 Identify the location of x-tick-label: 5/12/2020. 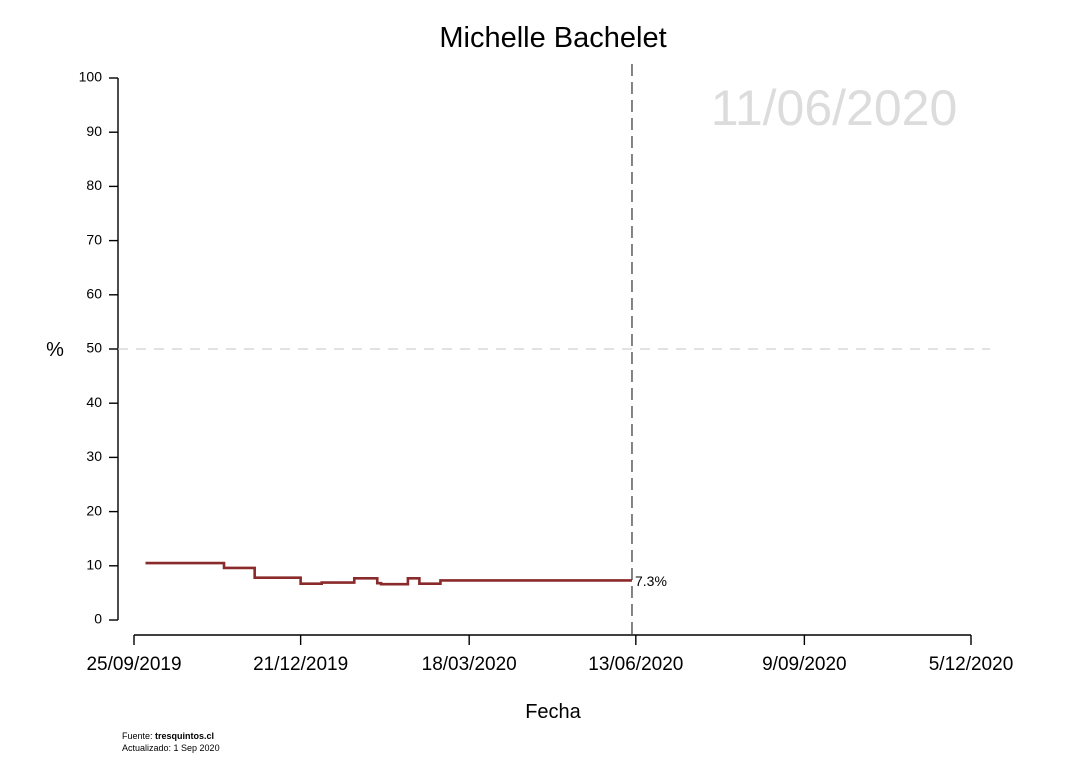
(971, 664).